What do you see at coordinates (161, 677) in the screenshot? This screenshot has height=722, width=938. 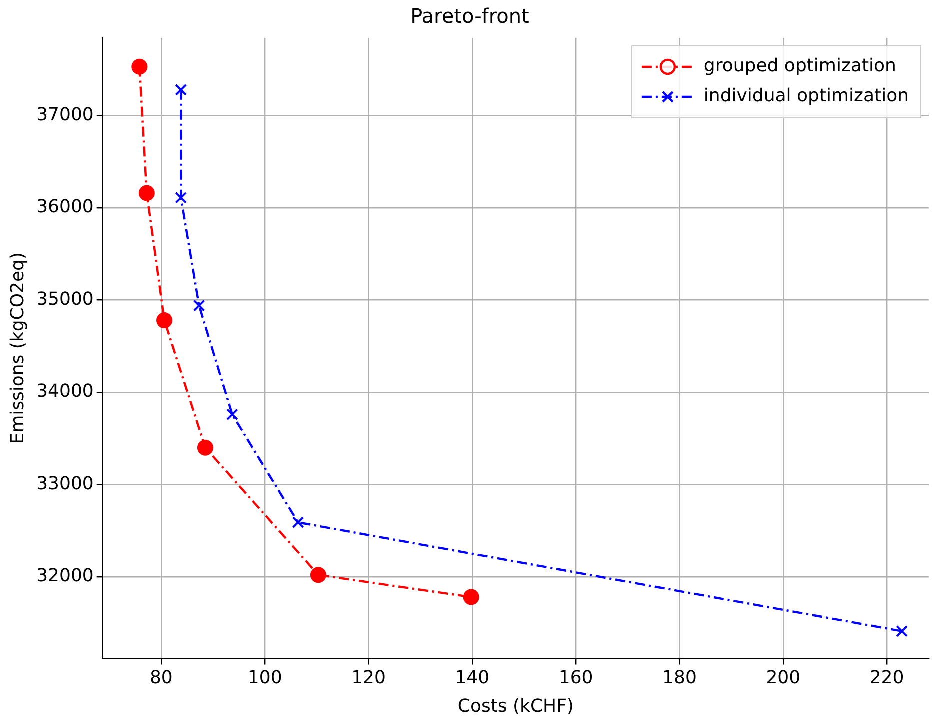 I see `x-tick-label: 80` at bounding box center [161, 677].